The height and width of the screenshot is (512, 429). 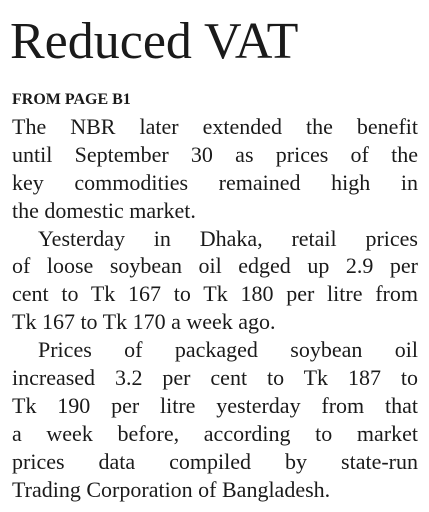 What do you see at coordinates (215, 433) in the screenshot?
I see `text-line: a week before, according to market` at bounding box center [215, 433].